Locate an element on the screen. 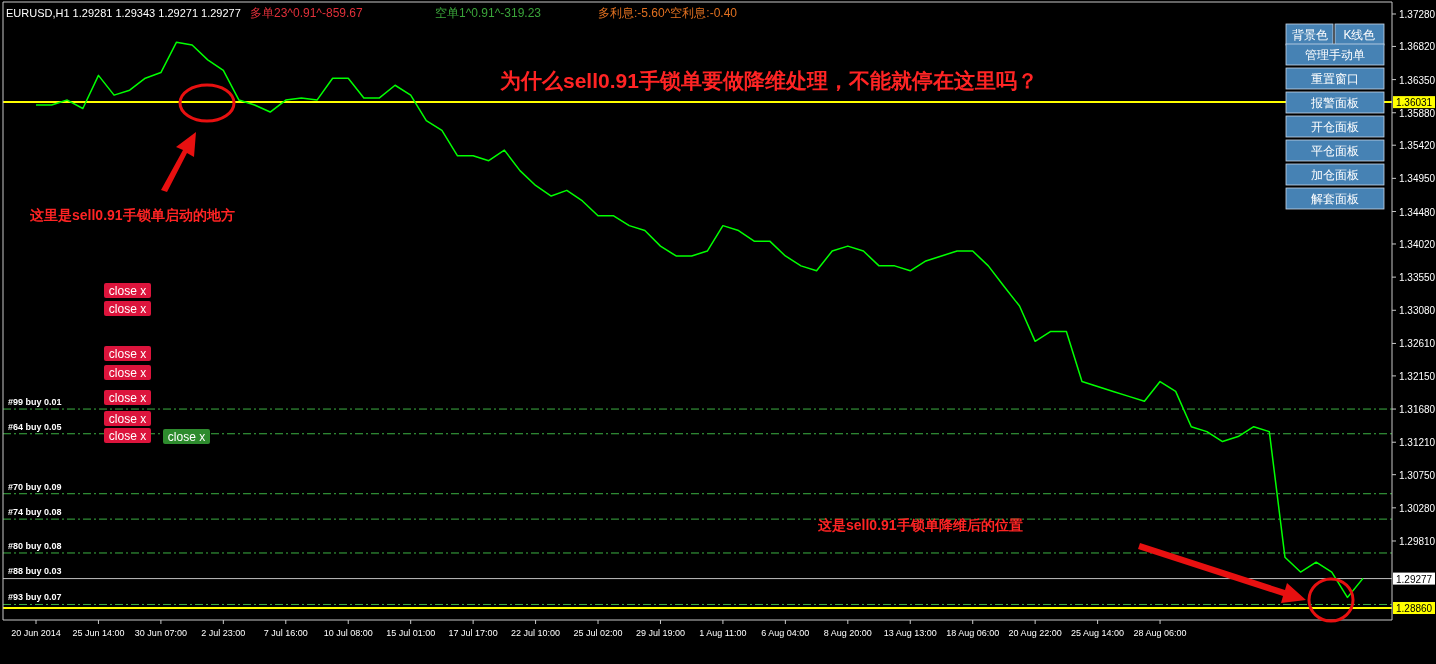  x-tick-label: 7 Jul 16:00 is located at coordinates (285, 633).